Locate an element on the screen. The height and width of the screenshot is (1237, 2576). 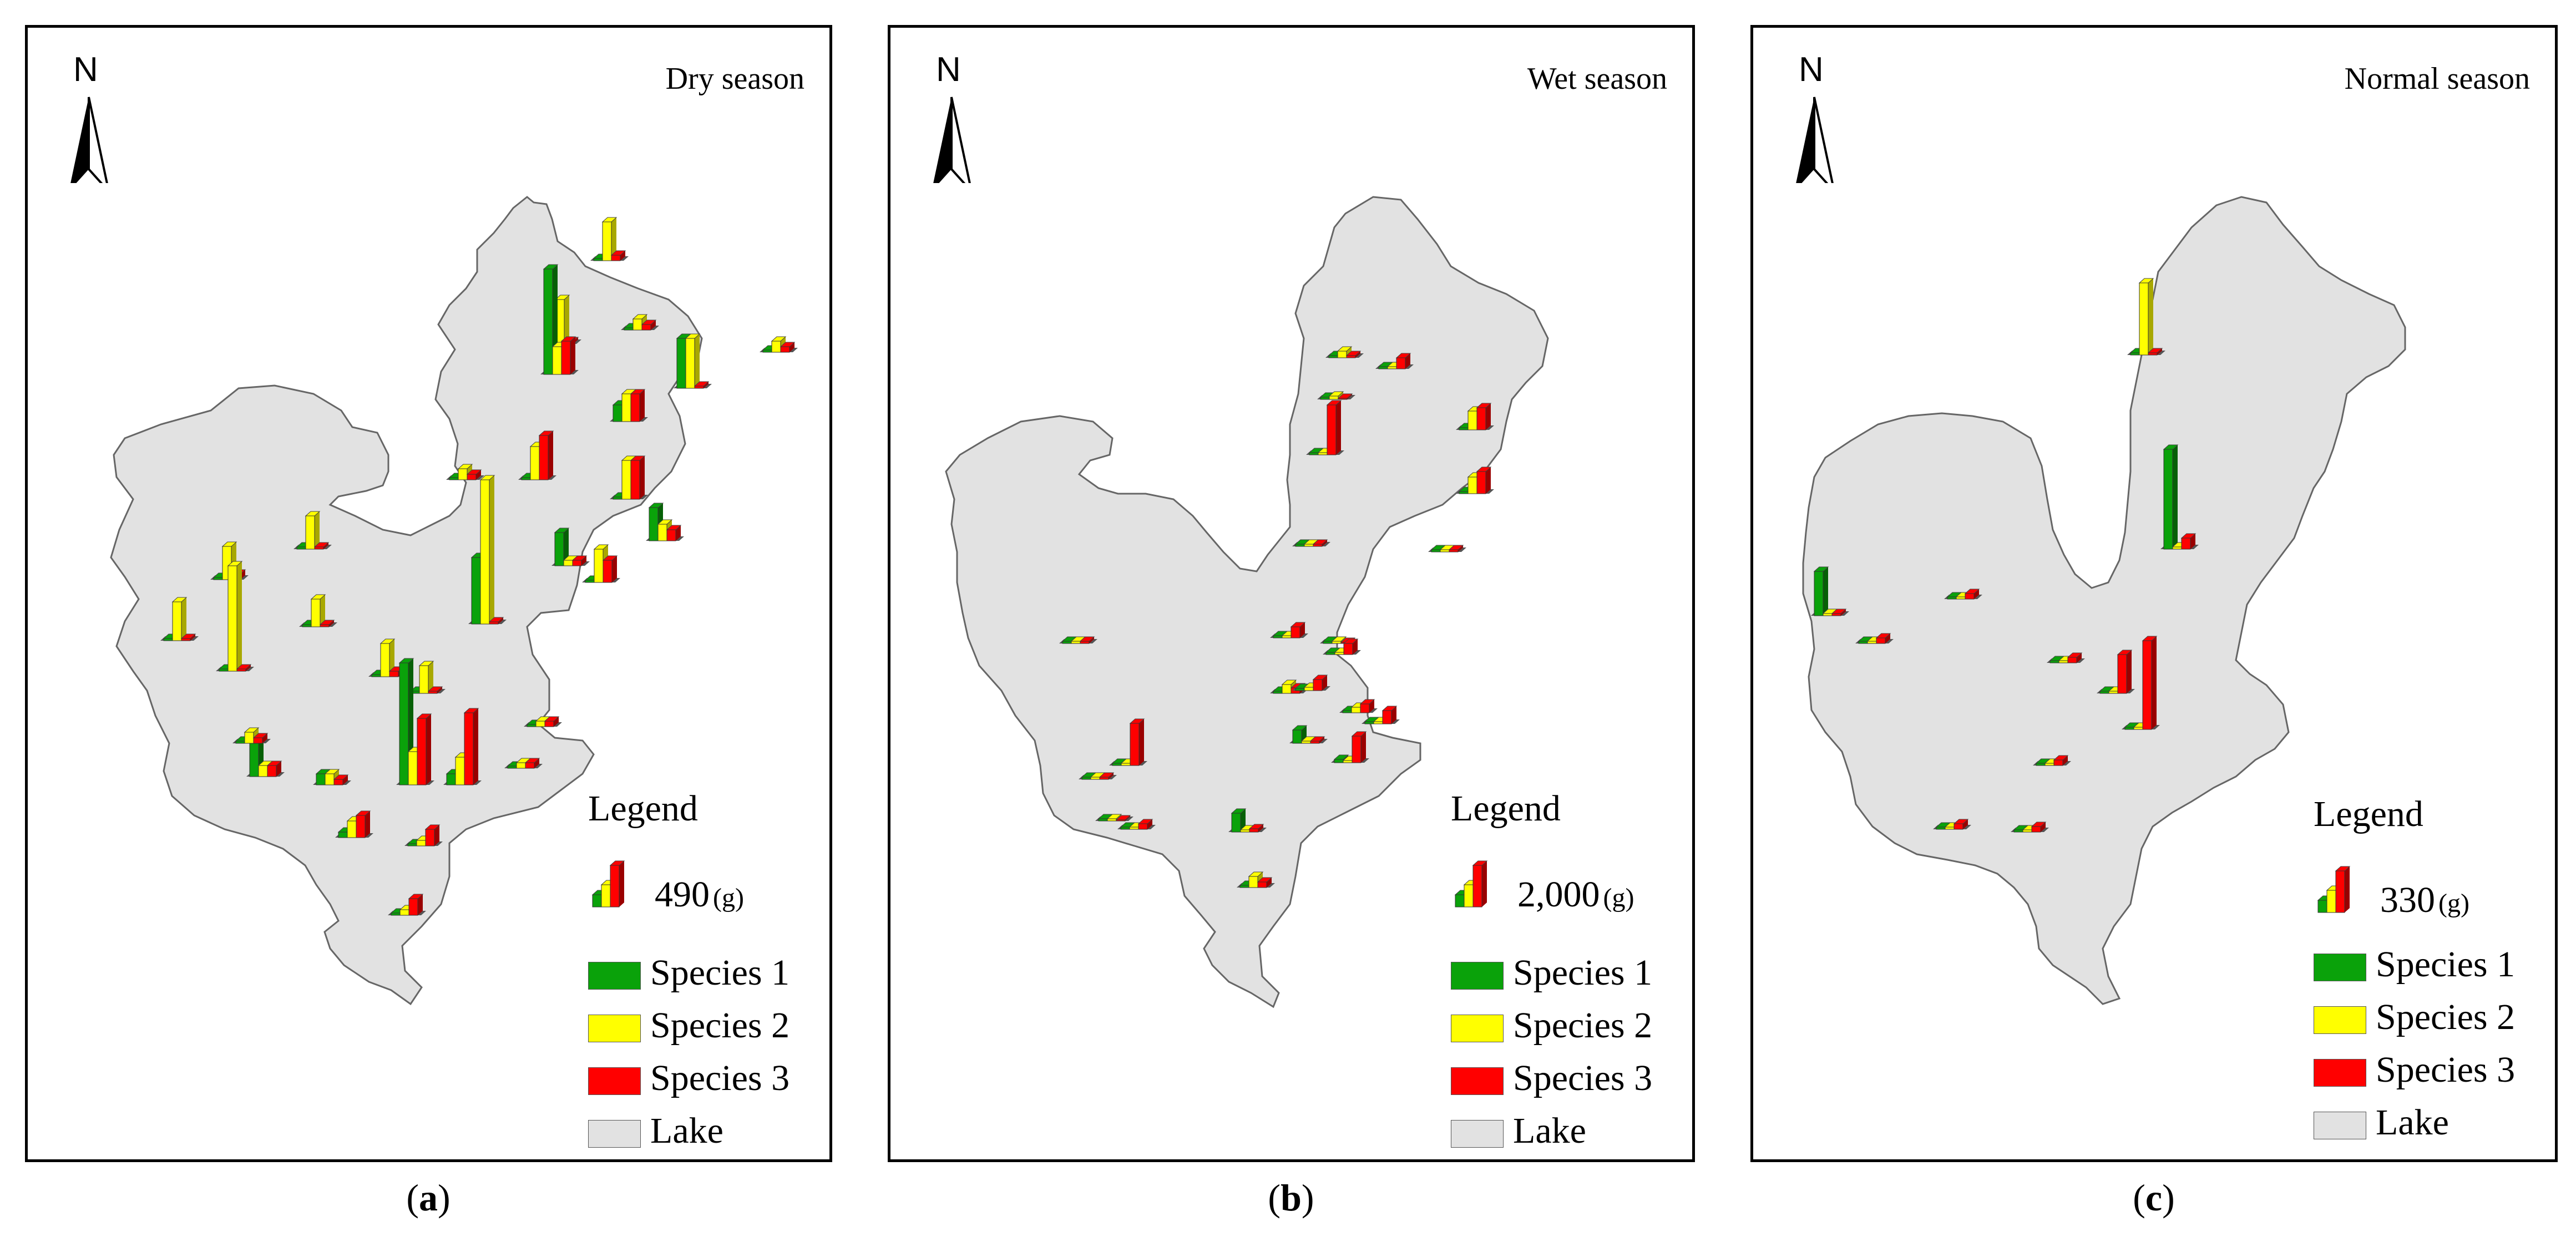
scale-bar-icon is located at coordinates (608, 884).